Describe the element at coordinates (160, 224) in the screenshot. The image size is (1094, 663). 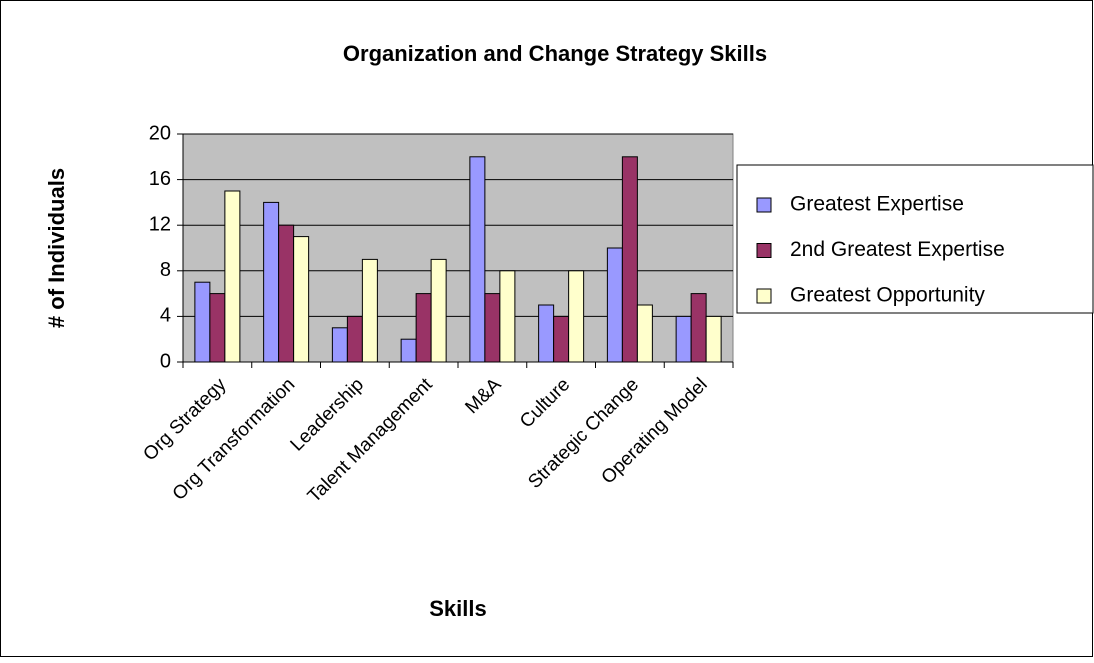
I see `y-tick-label: 12` at that location.